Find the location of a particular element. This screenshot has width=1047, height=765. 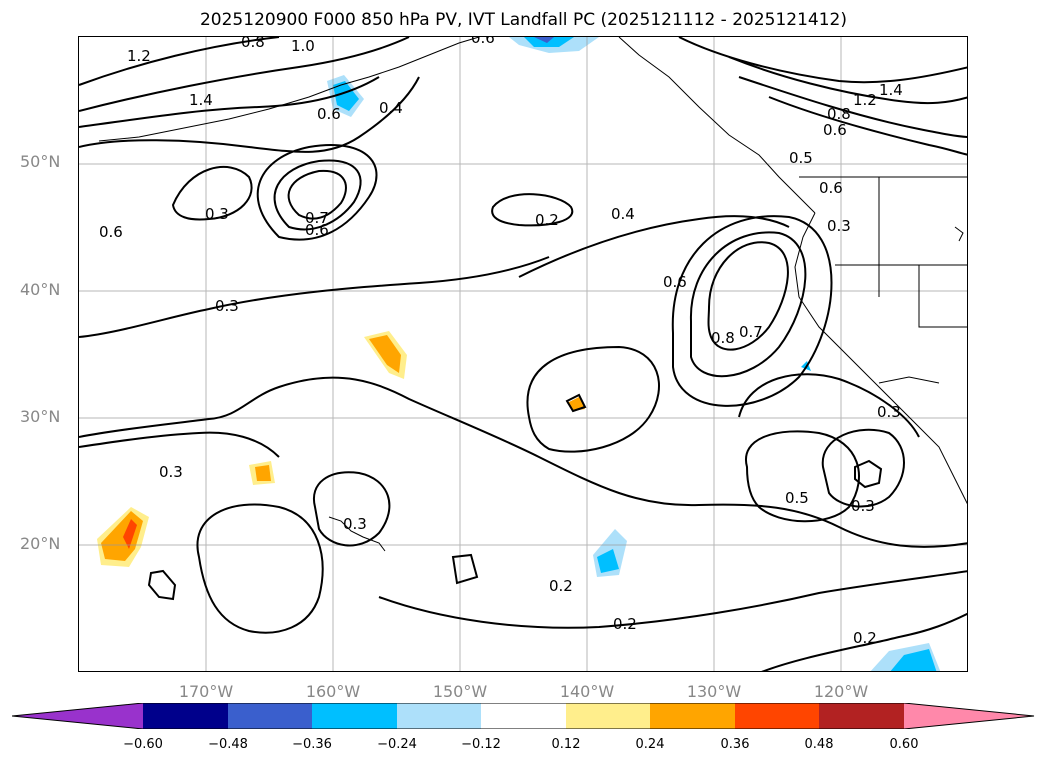

colorbar-segment-under is located at coordinates (77, 716).